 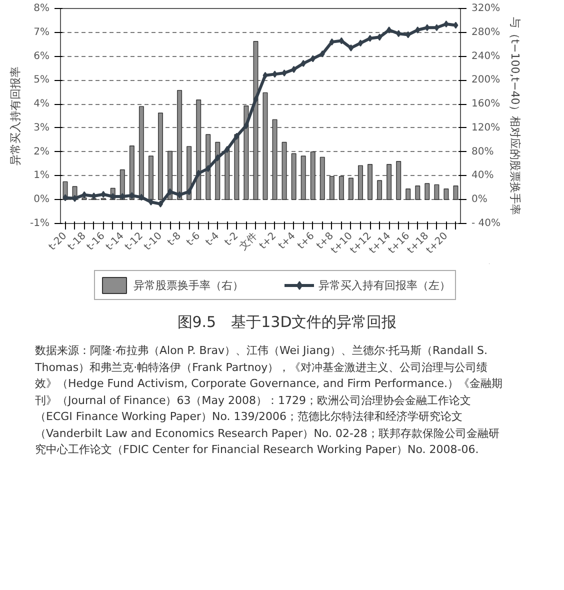 What do you see at coordinates (42, 32) in the screenshot?
I see `y-tick-label: 7%` at bounding box center [42, 32].